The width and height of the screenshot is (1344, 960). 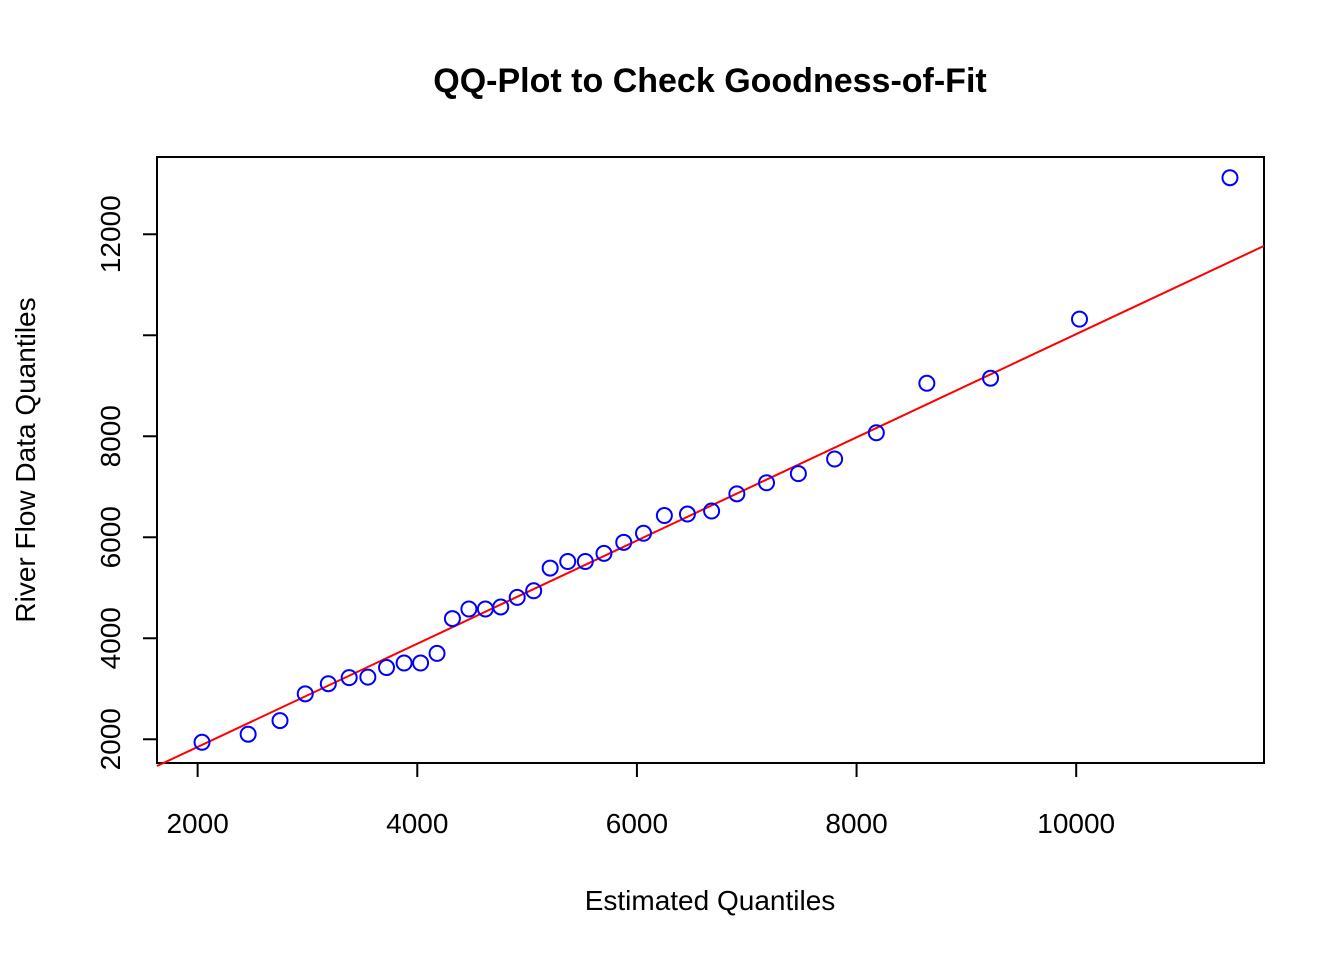 I want to click on chart-title: QQ-Plot to Check Goodness-of-Fit, so click(x=709, y=81).